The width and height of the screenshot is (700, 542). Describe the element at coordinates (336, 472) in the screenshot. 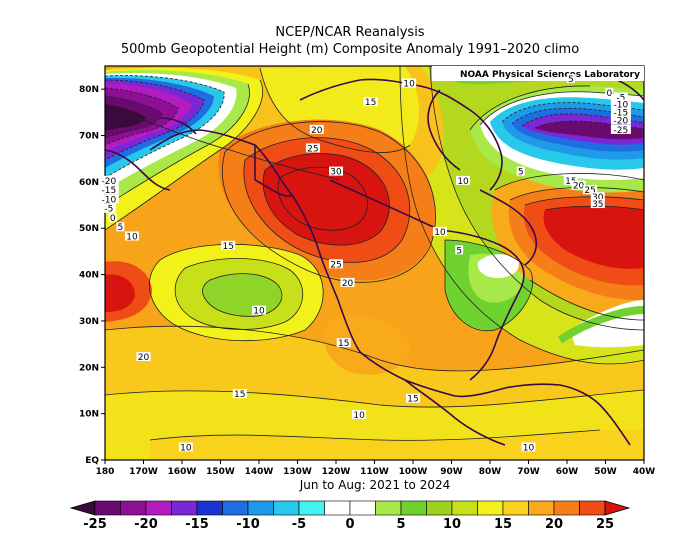

I see `lon-label: 120W` at that location.